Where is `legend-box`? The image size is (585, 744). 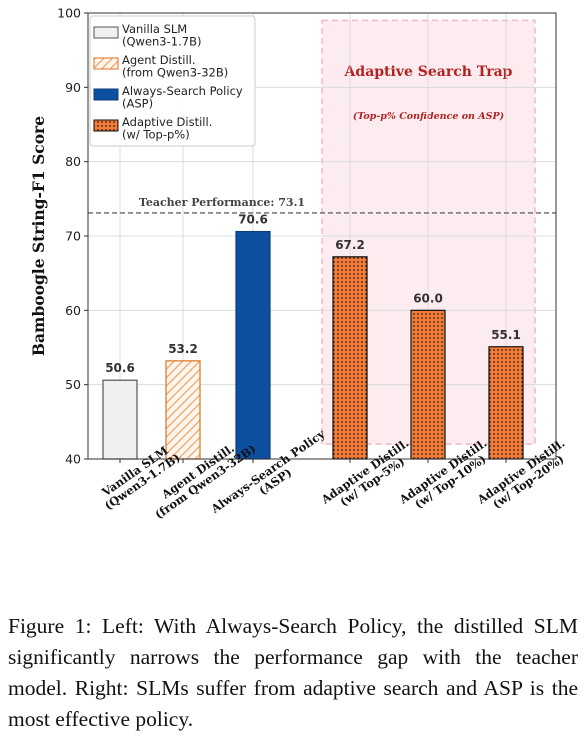
legend-box is located at coordinates (172, 81).